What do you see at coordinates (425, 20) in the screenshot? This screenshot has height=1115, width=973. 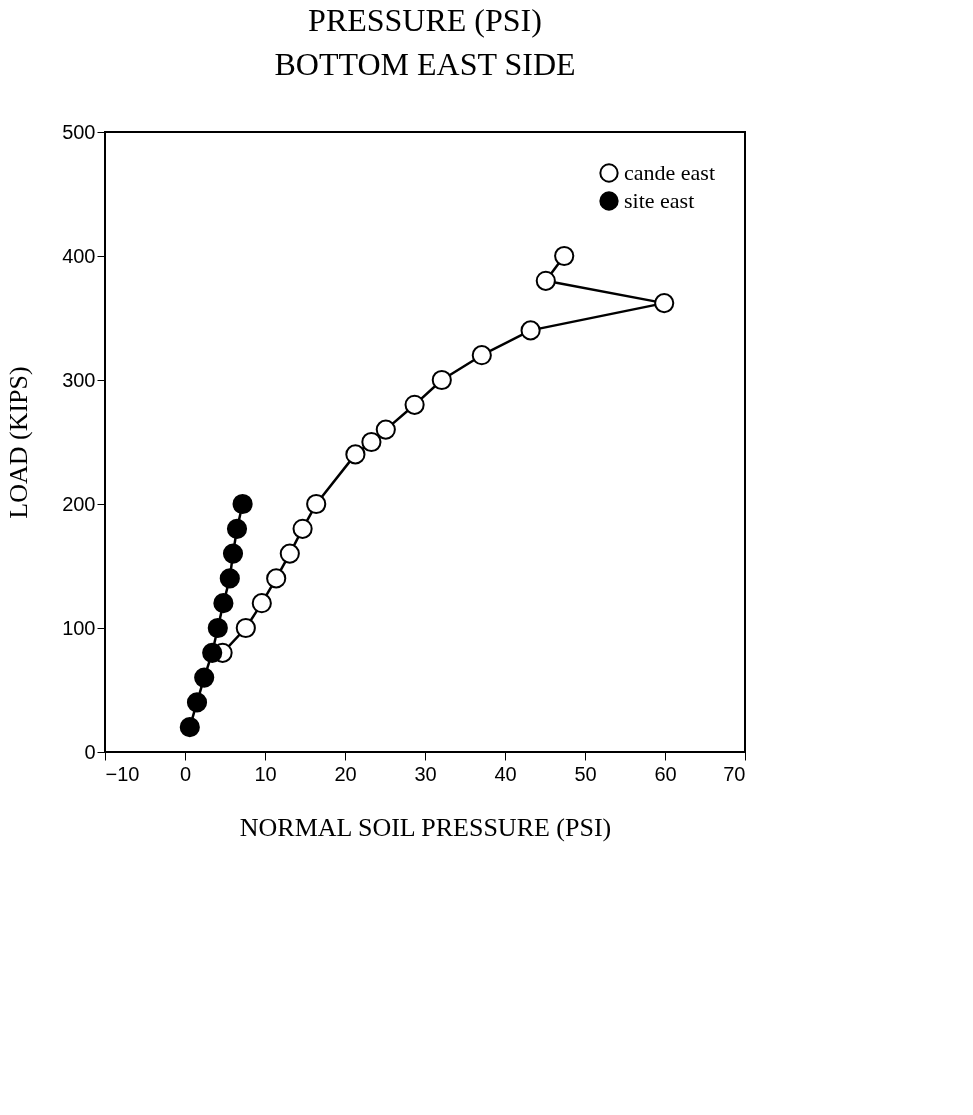 I see `chart-title: PRESSURE (PSI)` at bounding box center [425, 20].